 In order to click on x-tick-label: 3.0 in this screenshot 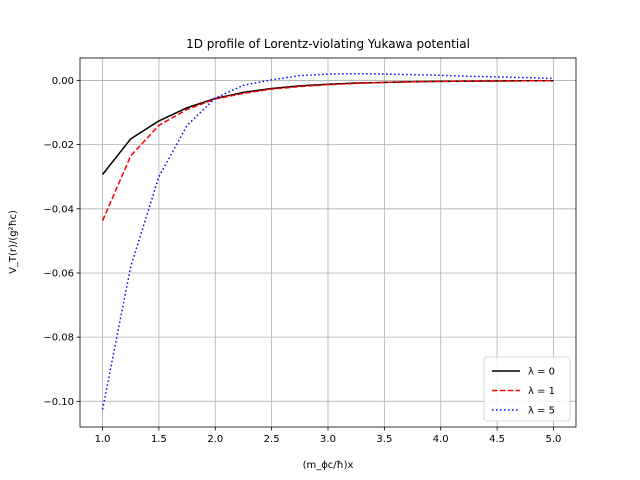, I will do `click(328, 439)`.